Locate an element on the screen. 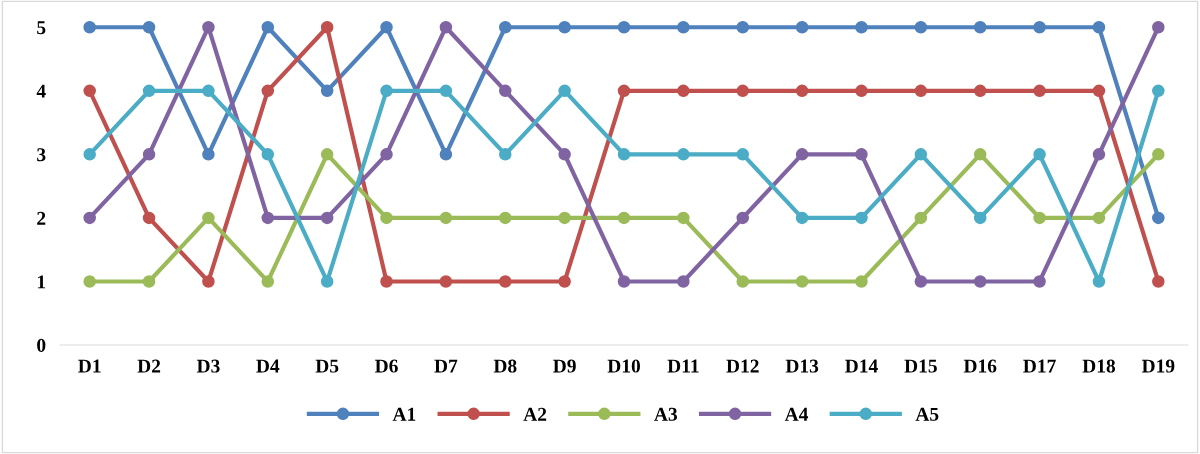 This screenshot has height=454, width=1200. x-tick-label: D9 is located at coordinates (564, 366).